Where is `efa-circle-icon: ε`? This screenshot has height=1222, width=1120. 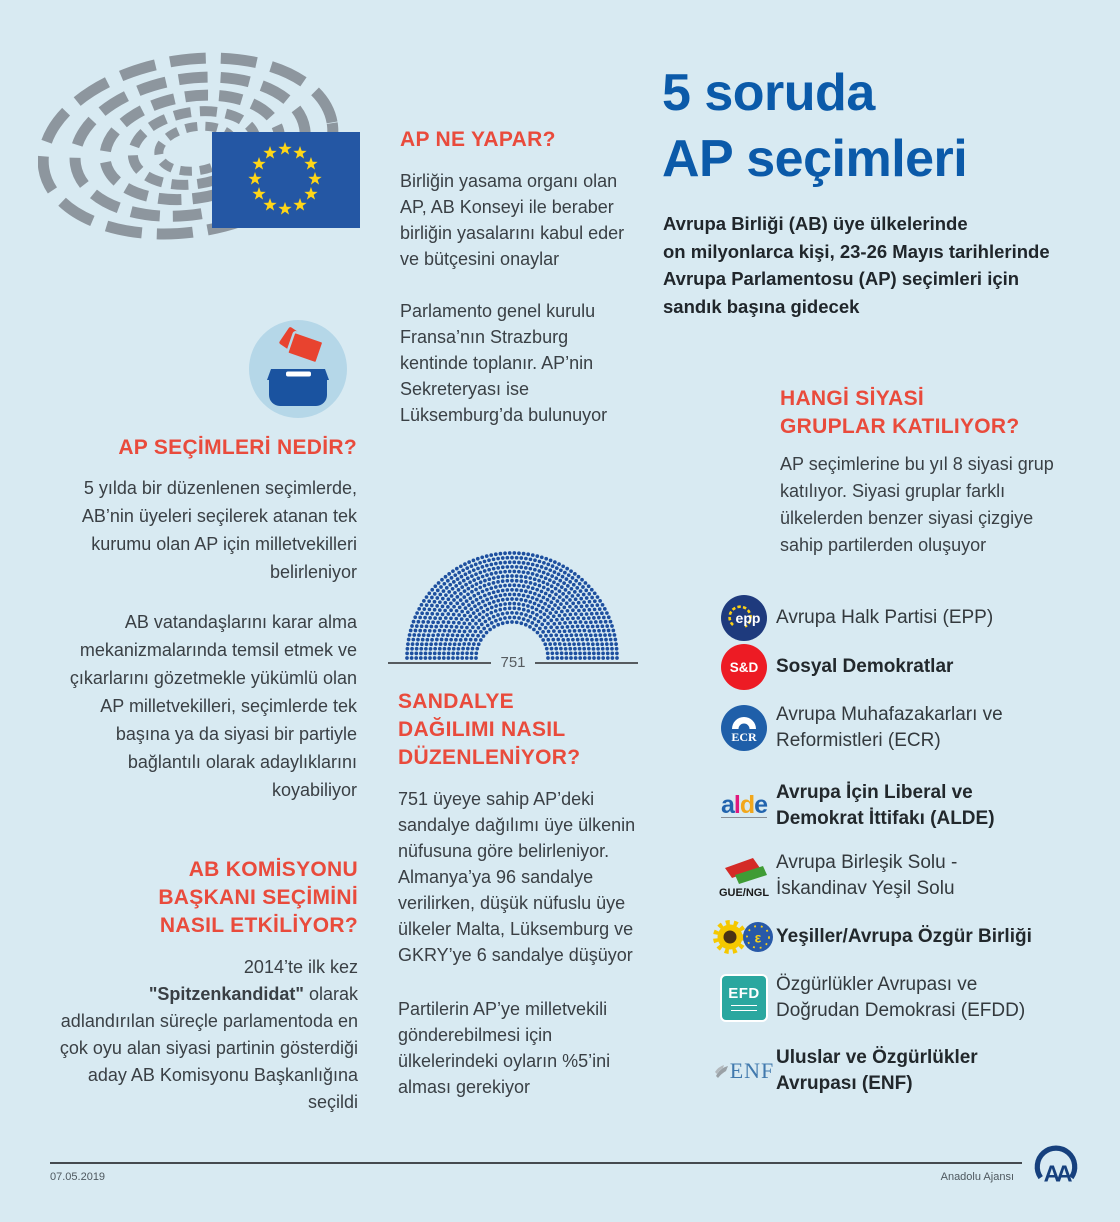
efa-circle-icon: ε is located at coordinates (758, 937).